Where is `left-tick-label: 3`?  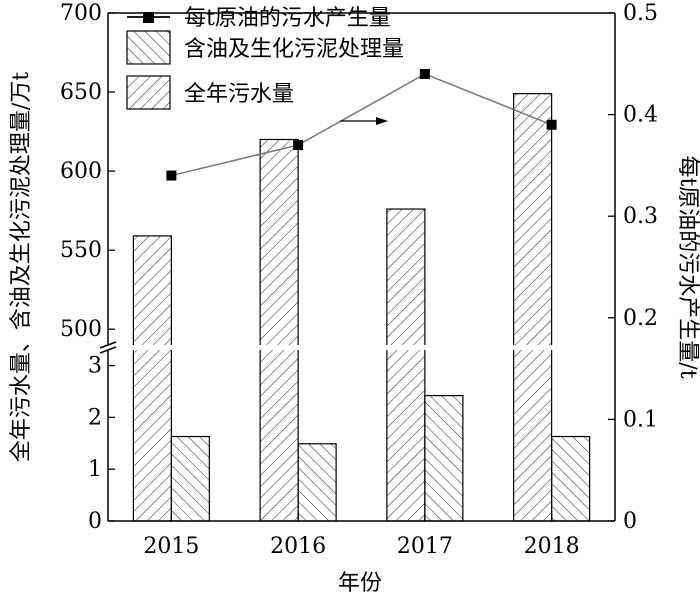 left-tick-label: 3 is located at coordinates (95, 366).